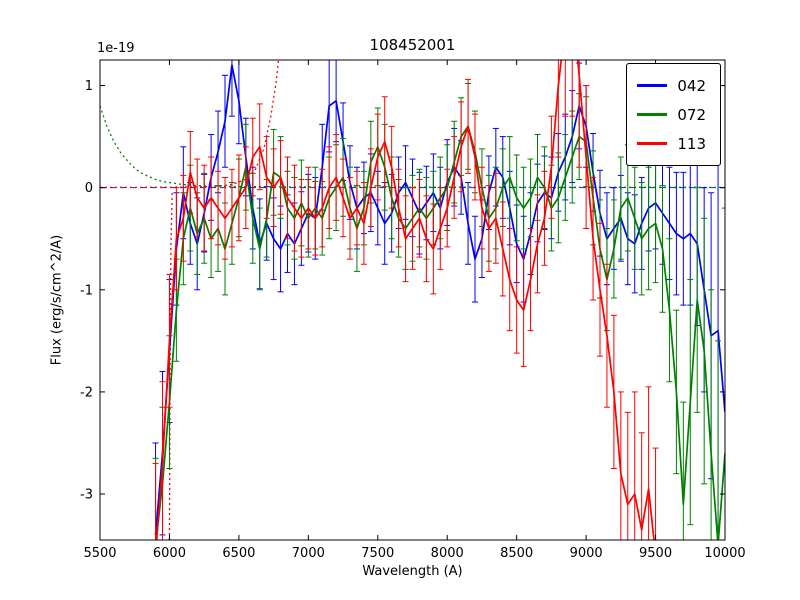 The height and width of the screenshot is (600, 800). What do you see at coordinates (691, 143) in the screenshot?
I see `legend-label: 113` at bounding box center [691, 143].